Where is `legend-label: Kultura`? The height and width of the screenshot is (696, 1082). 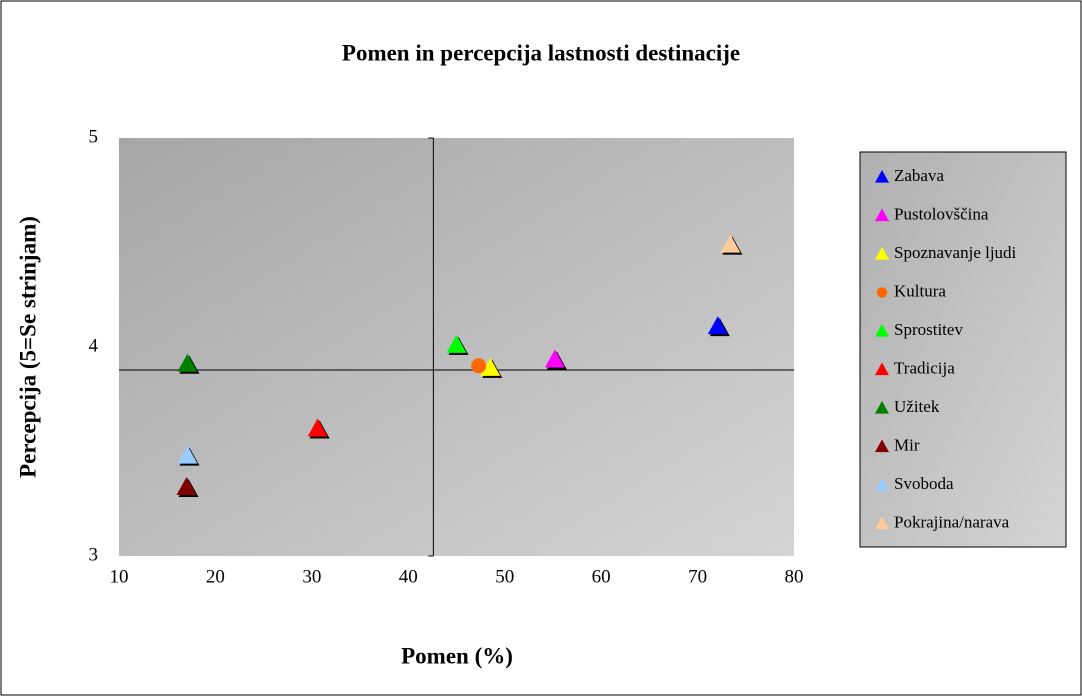 legend-label: Kultura is located at coordinates (920, 290).